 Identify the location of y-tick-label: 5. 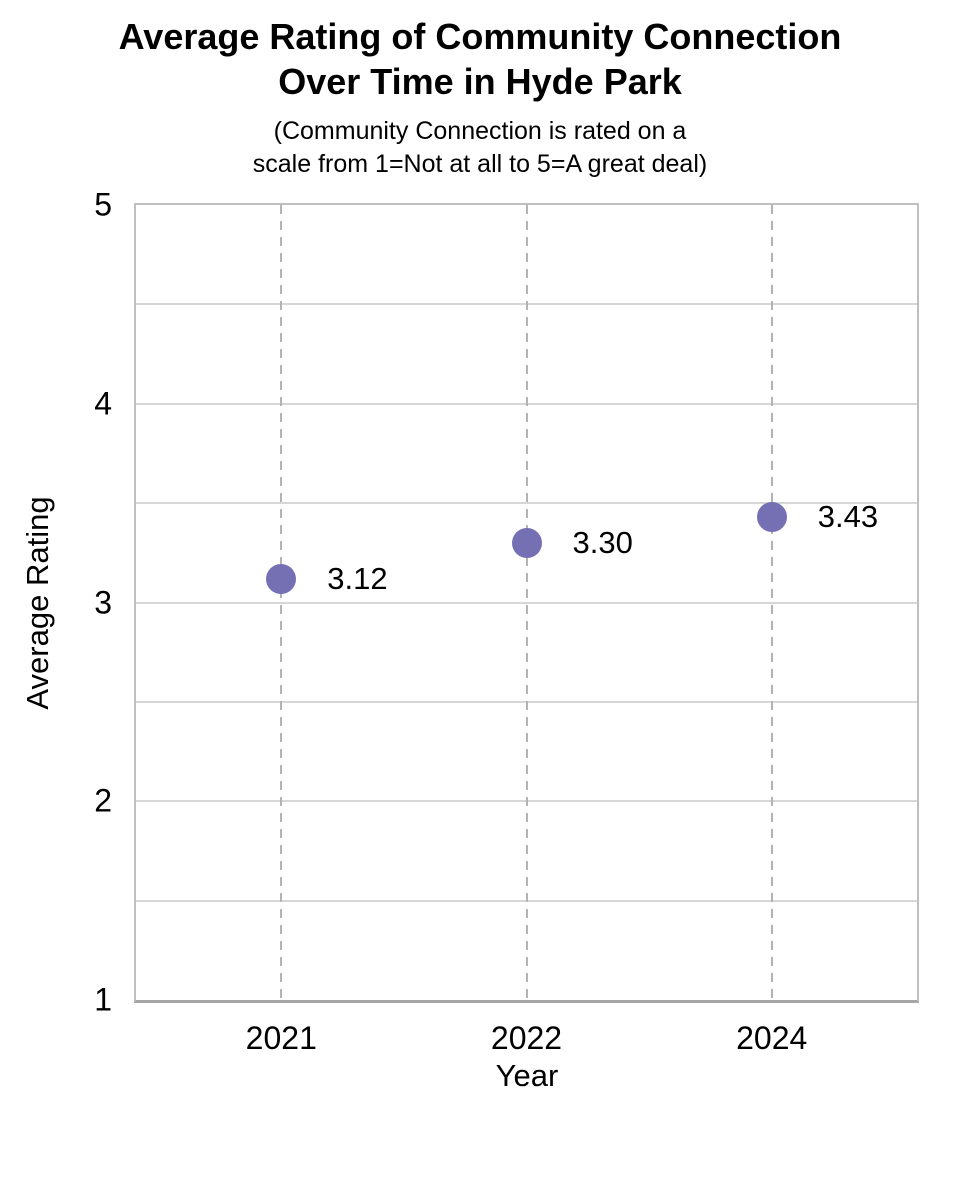
(103, 204).